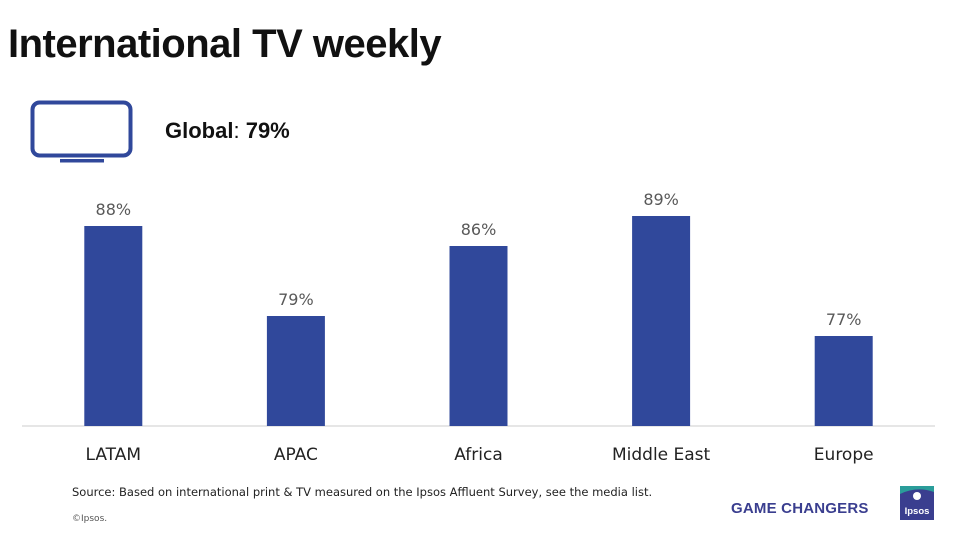  What do you see at coordinates (843, 381) in the screenshot?
I see `bar-europe` at bounding box center [843, 381].